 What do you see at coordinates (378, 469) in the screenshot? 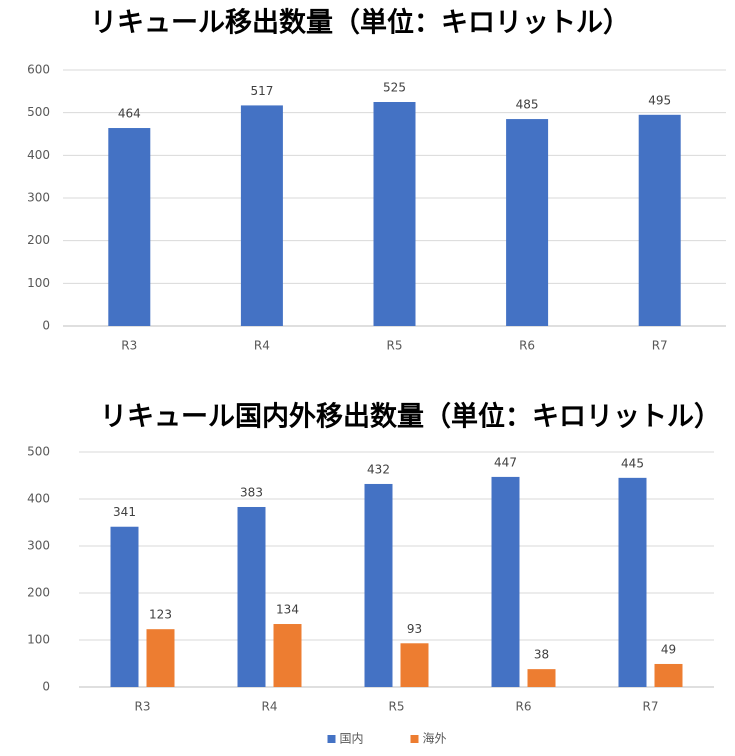
I see `value-label: 432` at bounding box center [378, 469].